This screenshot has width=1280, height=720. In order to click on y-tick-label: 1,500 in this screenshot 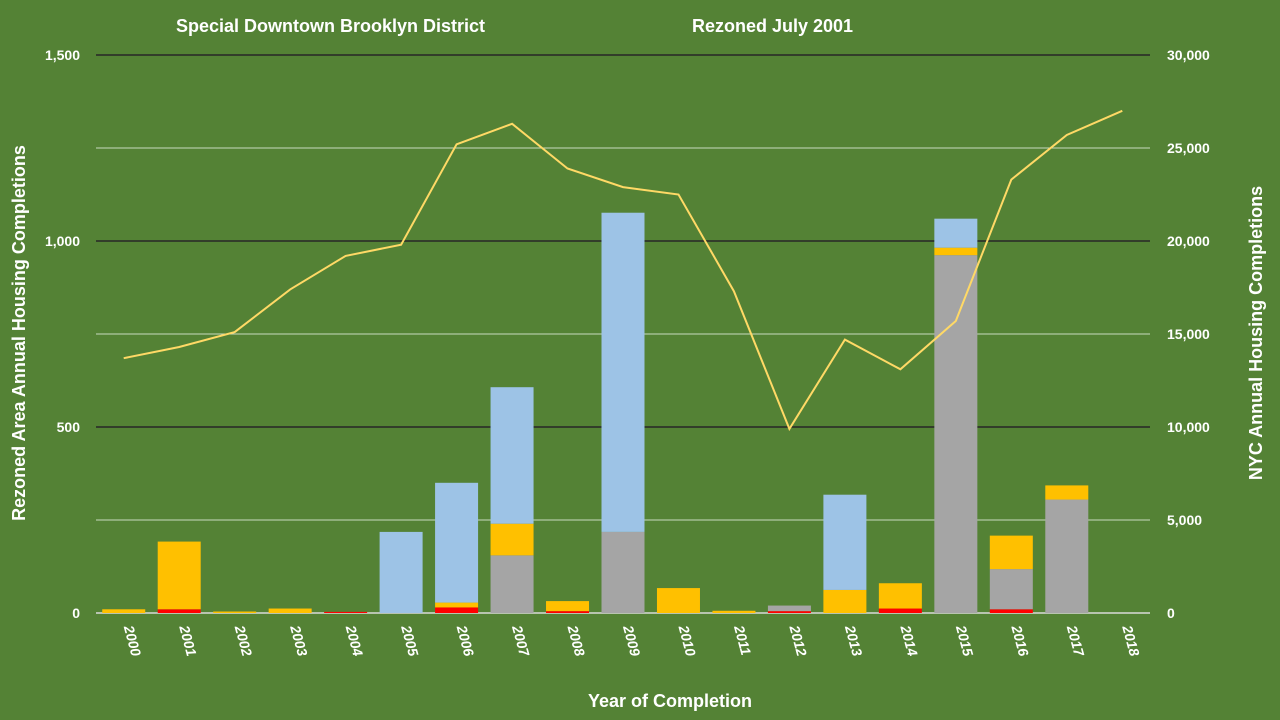, I will do `click(62, 55)`.